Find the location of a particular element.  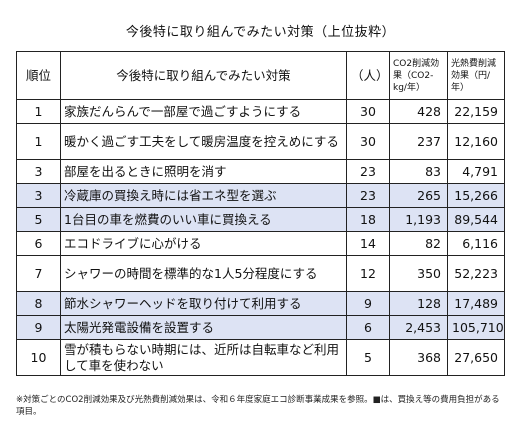

count-cell: 14 is located at coordinates (368, 243).